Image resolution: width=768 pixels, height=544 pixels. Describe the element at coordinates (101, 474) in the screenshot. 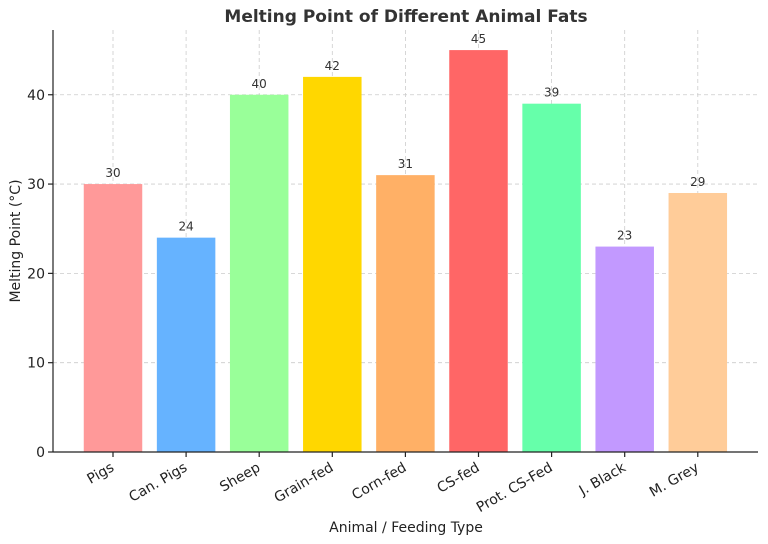

I see `x-tick-label: Pigs` at that location.